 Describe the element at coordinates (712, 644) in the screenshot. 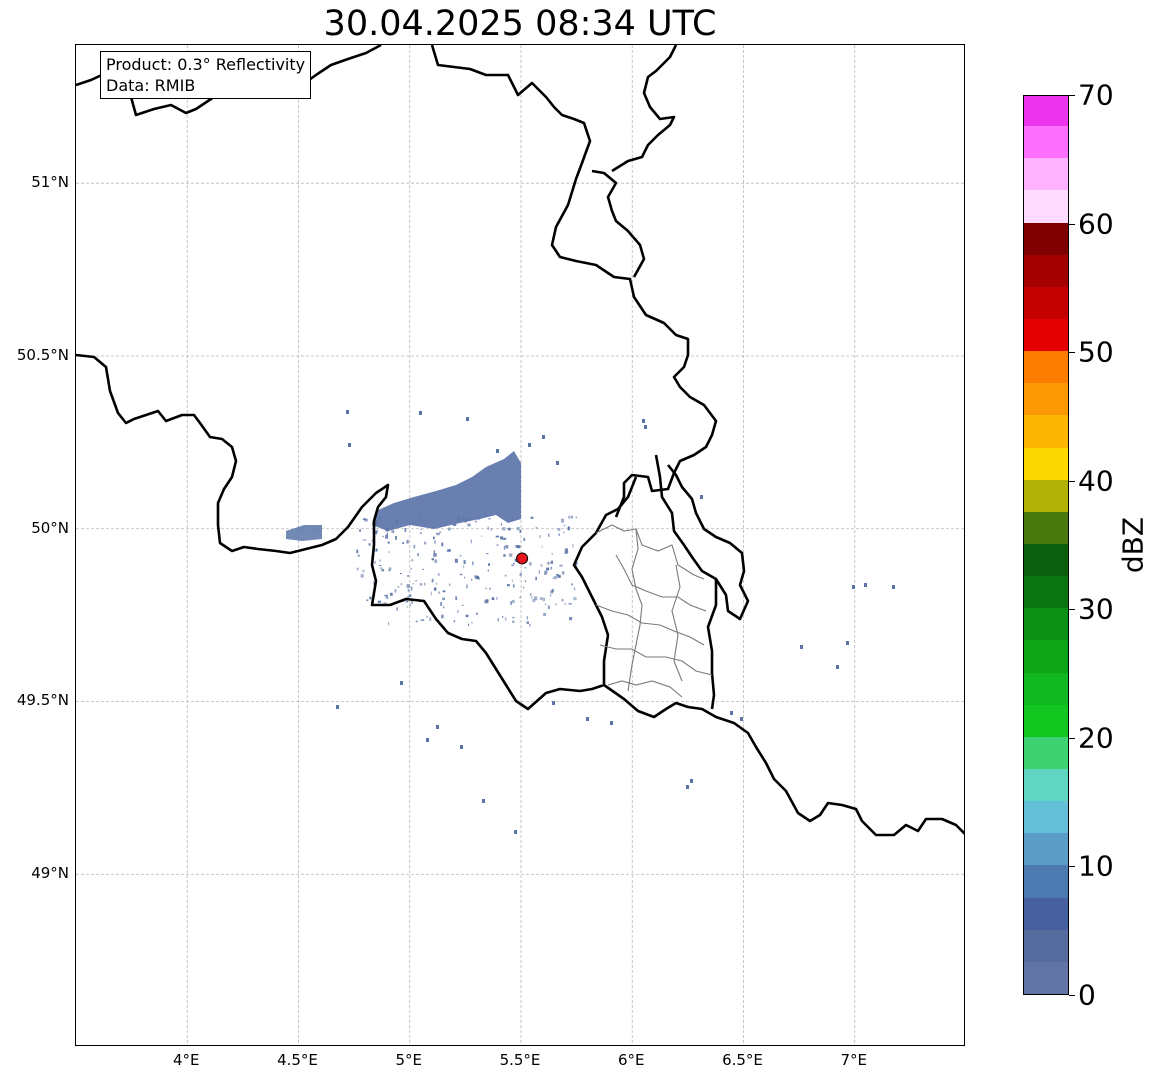

I see `border-lux-south` at that location.